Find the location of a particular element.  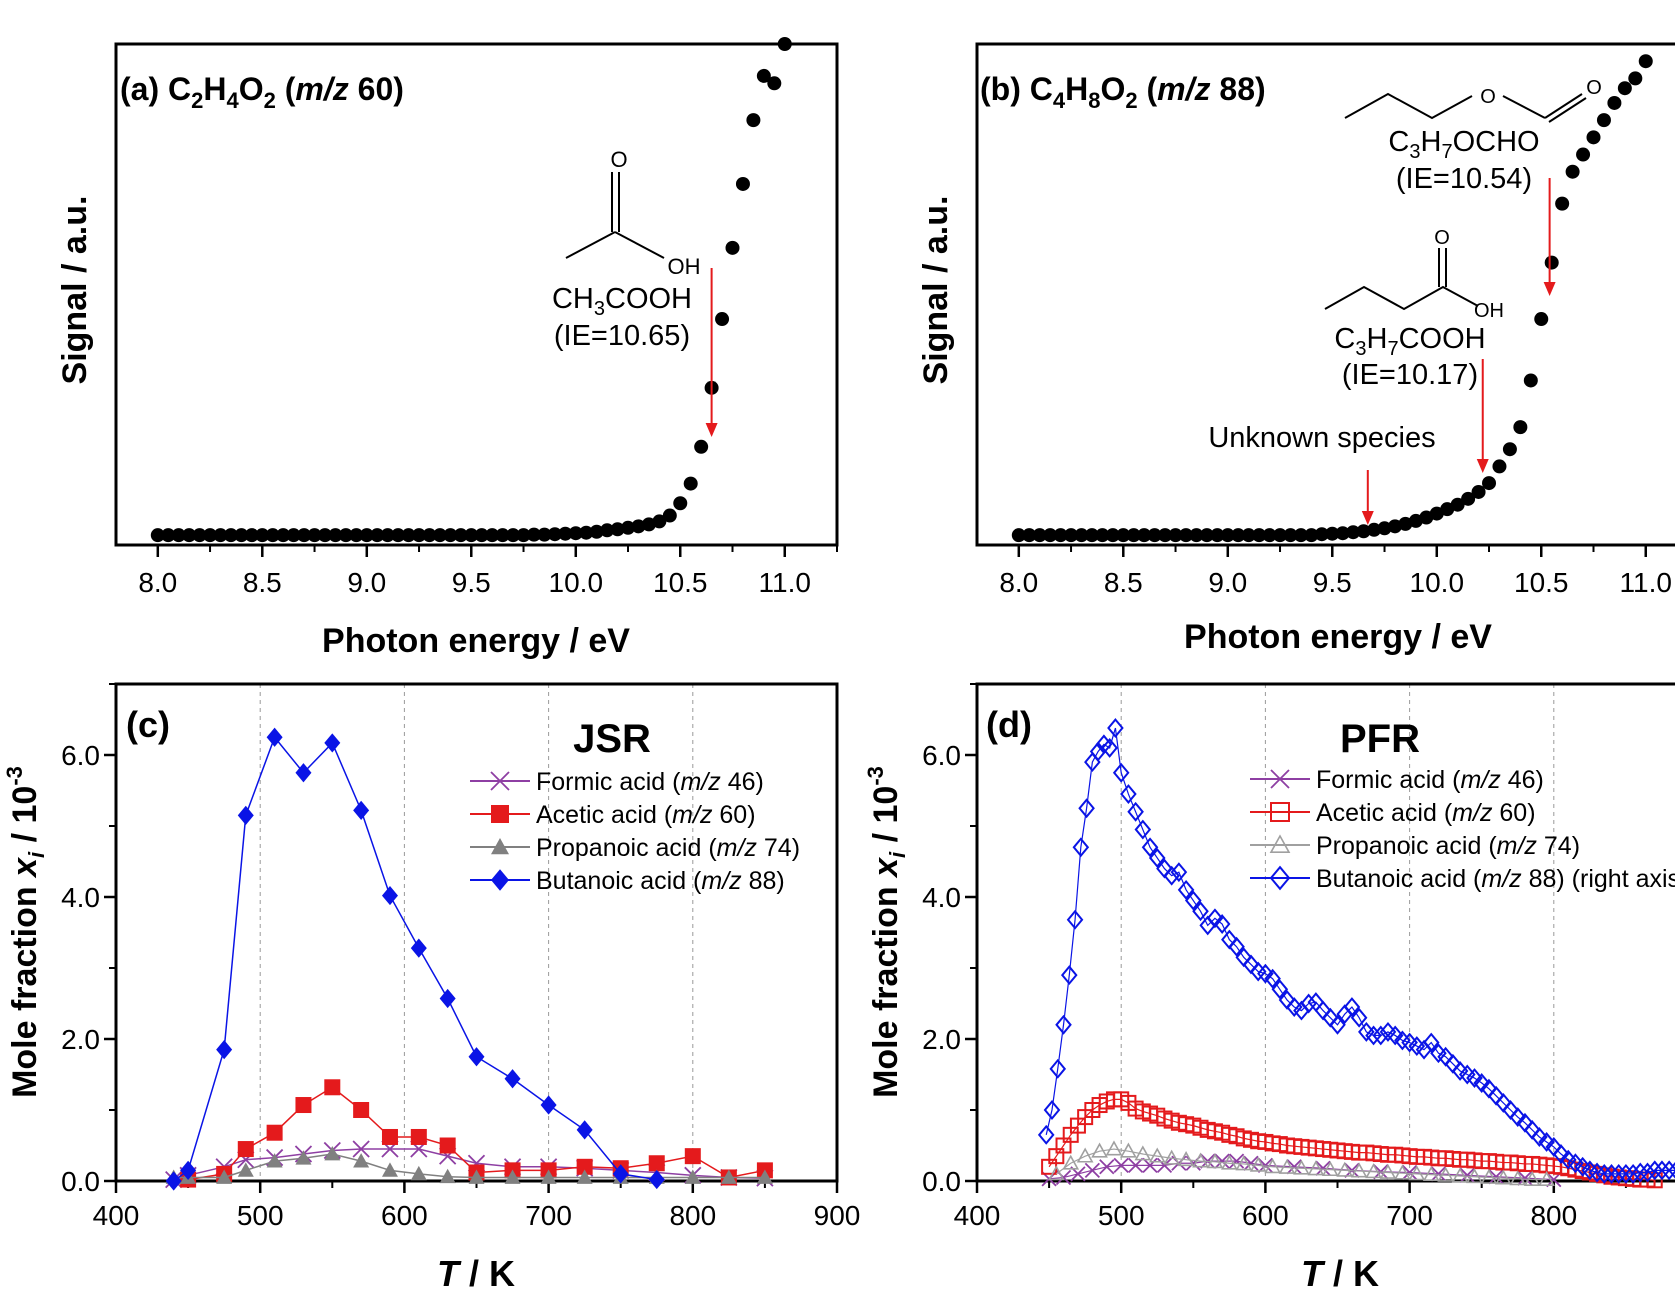

panel-a-x-axis-label: Photon energy / eV is located at coordinates (476, 641).